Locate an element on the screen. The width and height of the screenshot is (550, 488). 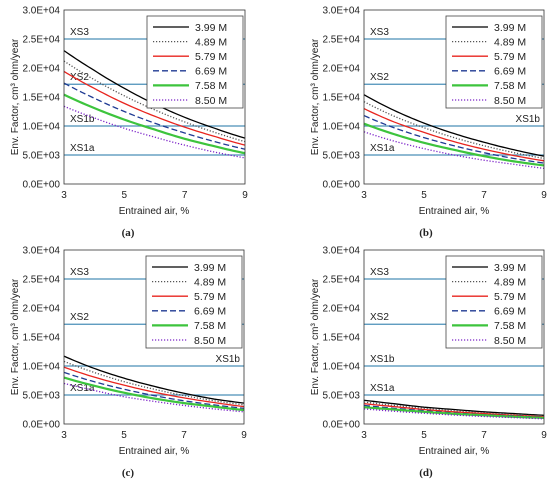
panel-label: (b) is located at coordinates (426, 233).